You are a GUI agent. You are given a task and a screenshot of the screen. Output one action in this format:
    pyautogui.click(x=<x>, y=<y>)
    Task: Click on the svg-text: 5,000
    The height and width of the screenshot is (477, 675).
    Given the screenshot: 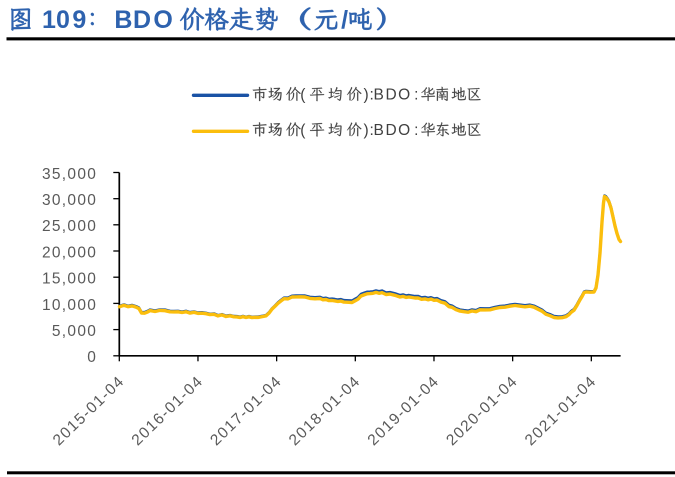 What is the action you would take?
    pyautogui.click(x=74, y=331)
    